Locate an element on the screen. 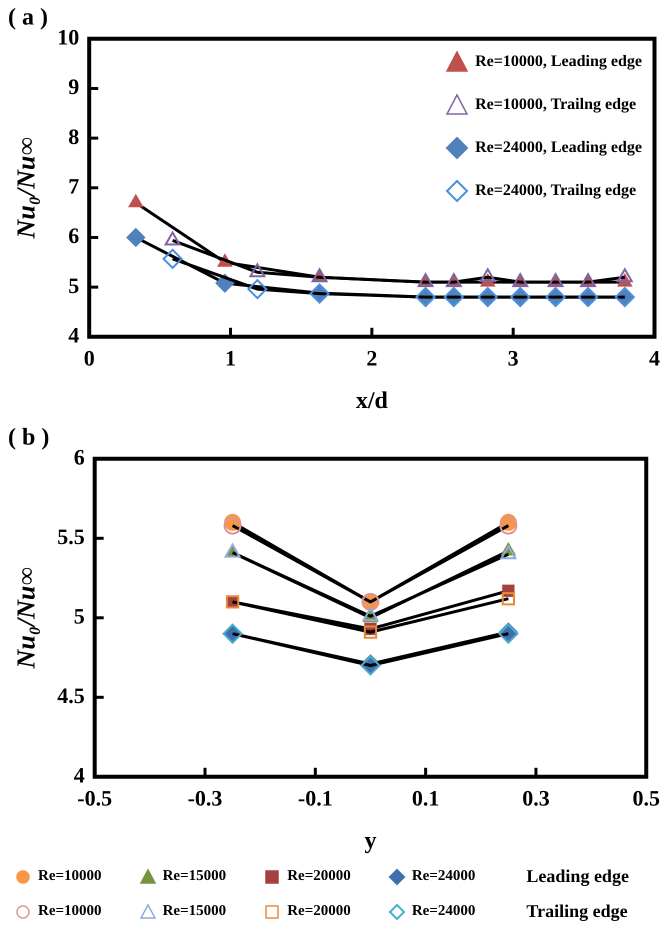  y-tick-label: 4.5 is located at coordinates (71, 695).